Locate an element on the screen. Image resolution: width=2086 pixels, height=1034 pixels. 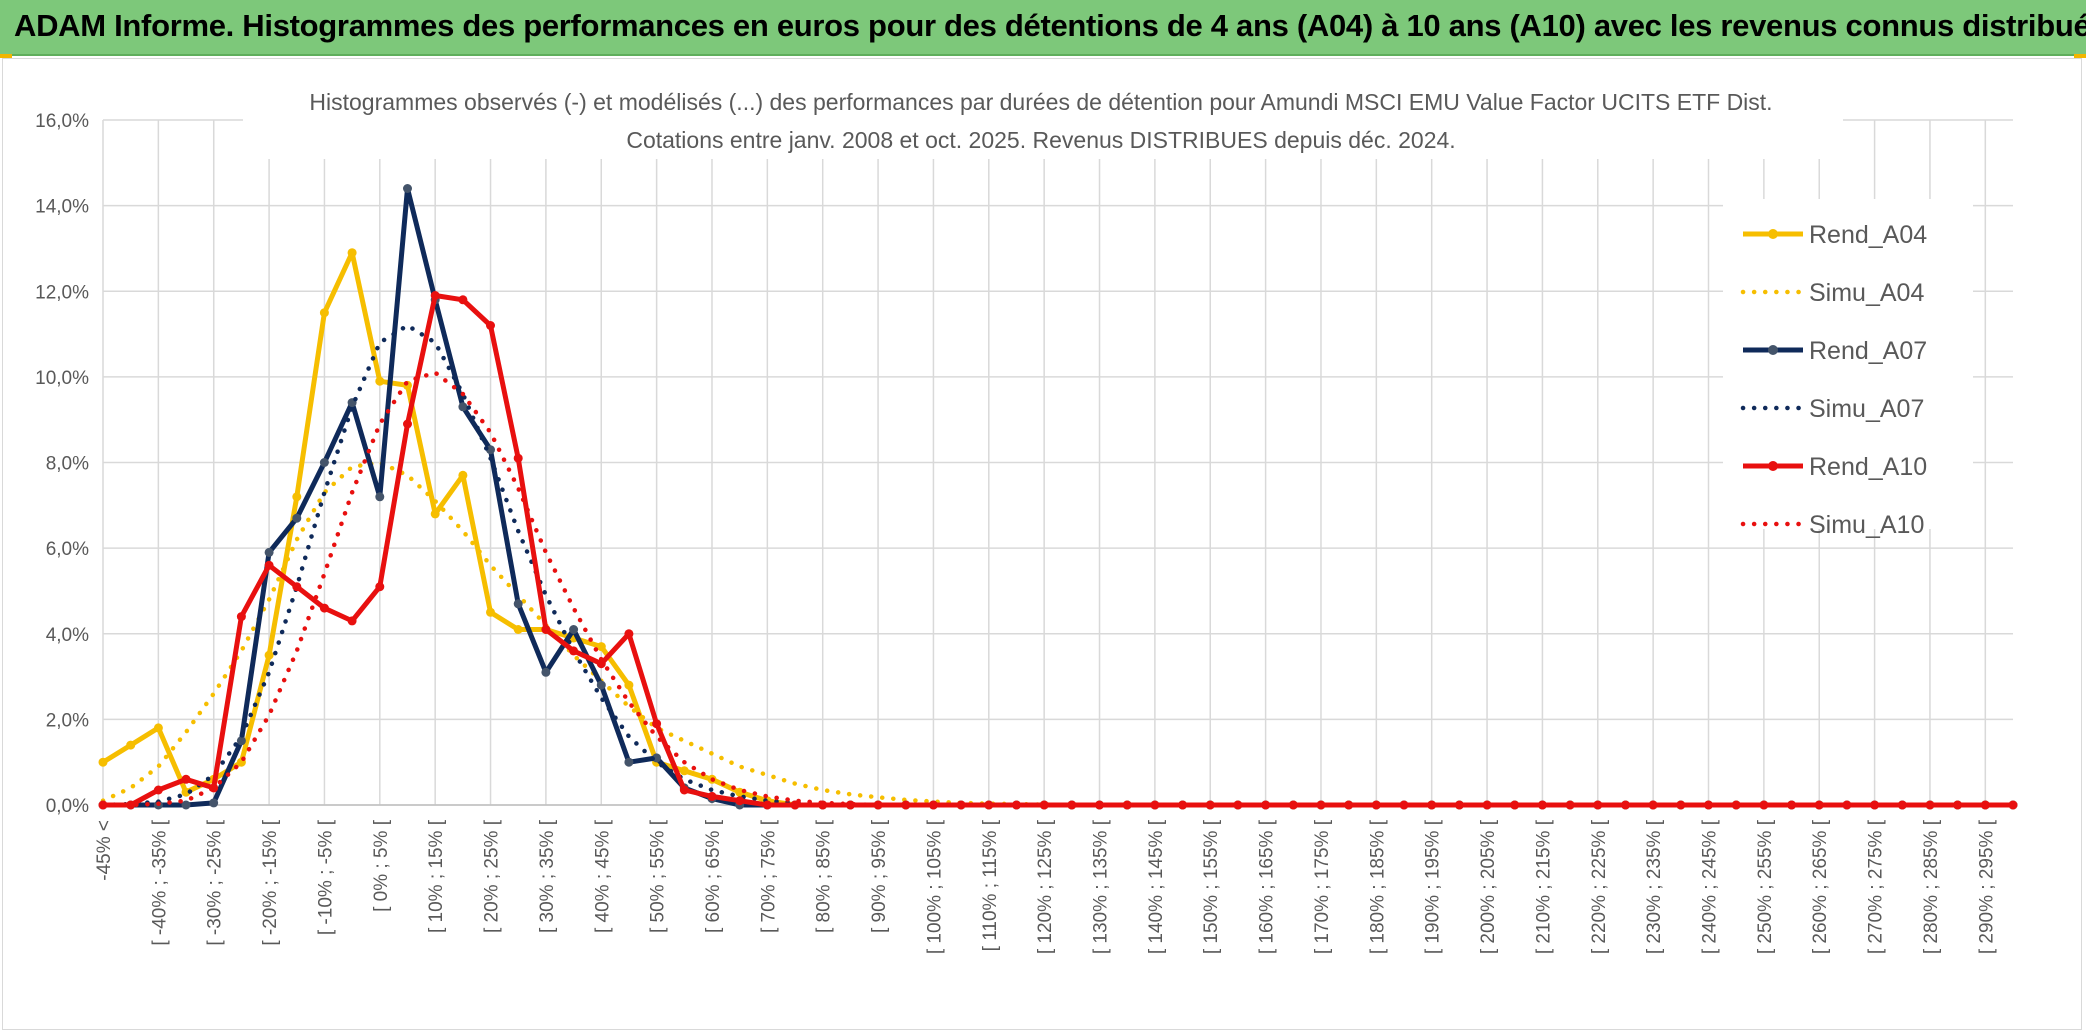
legend-label: Rend_A07 is located at coordinates (1868, 351).